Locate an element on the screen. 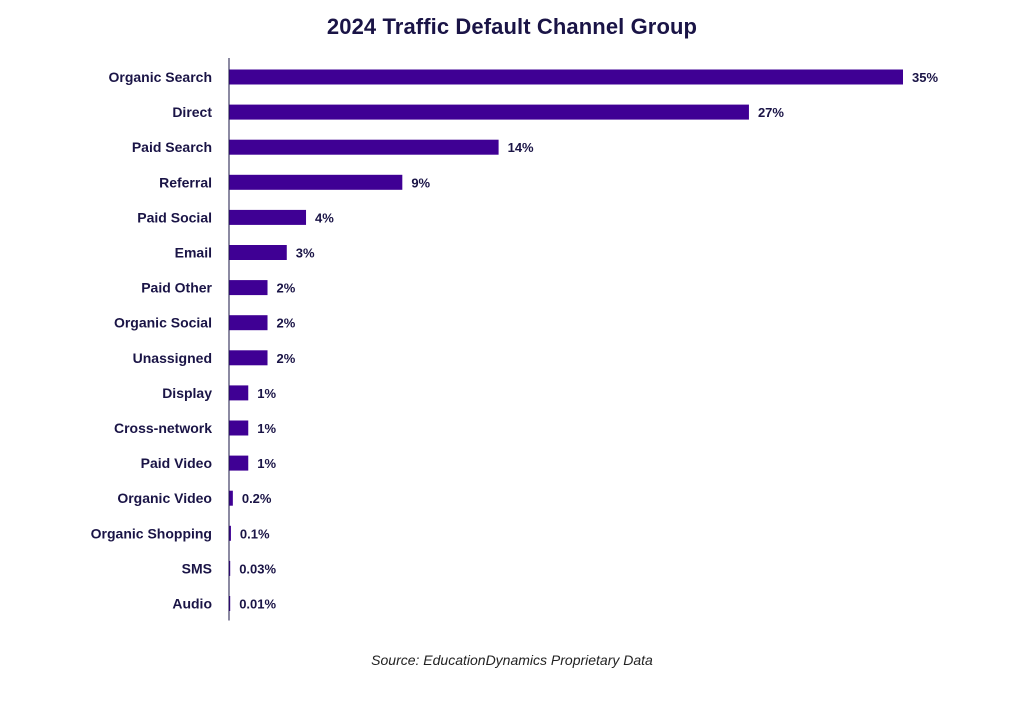 The image size is (1024, 705). category-label: Organic Shopping is located at coordinates (151, 533).